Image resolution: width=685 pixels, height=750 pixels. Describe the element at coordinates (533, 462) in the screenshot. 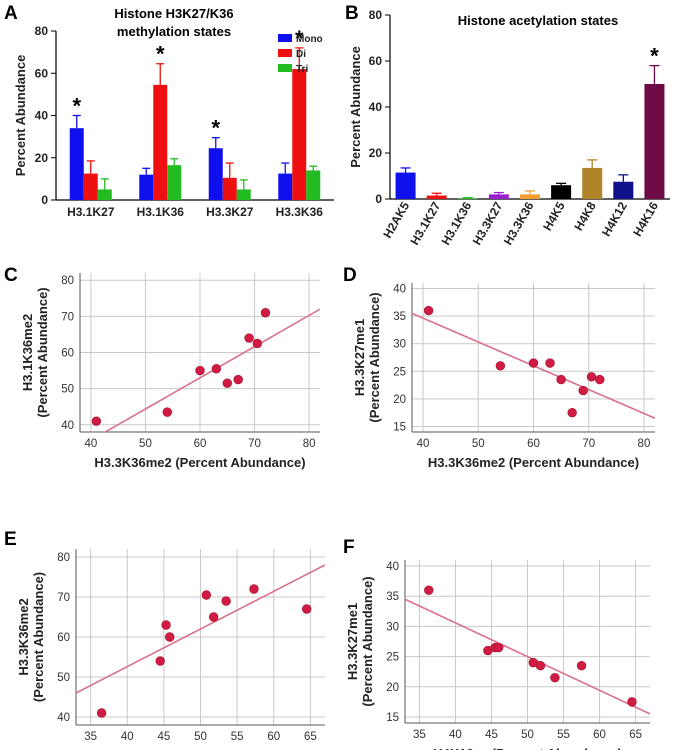

I see `x-axis-label: H3.3K36me2 (Percent Abundance)` at that location.